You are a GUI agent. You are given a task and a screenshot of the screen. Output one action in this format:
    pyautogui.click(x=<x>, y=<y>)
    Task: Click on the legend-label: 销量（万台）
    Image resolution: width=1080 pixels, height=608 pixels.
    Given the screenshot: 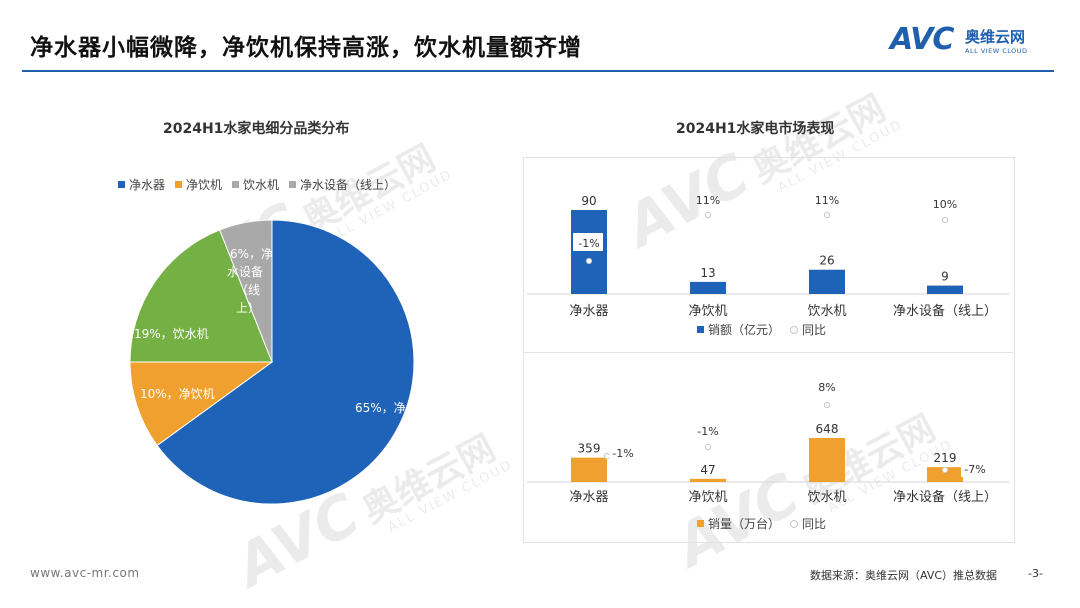 What is the action you would take?
    pyautogui.click(x=744, y=524)
    